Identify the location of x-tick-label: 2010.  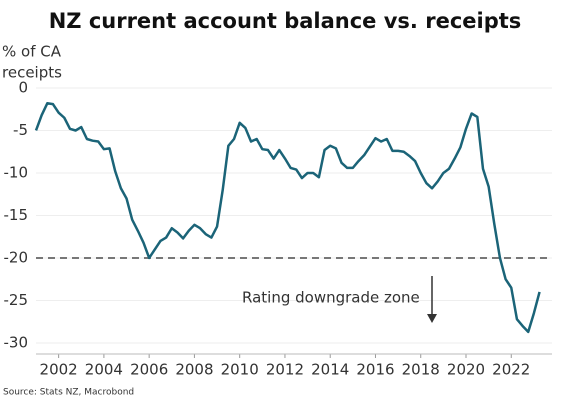
(240, 370).